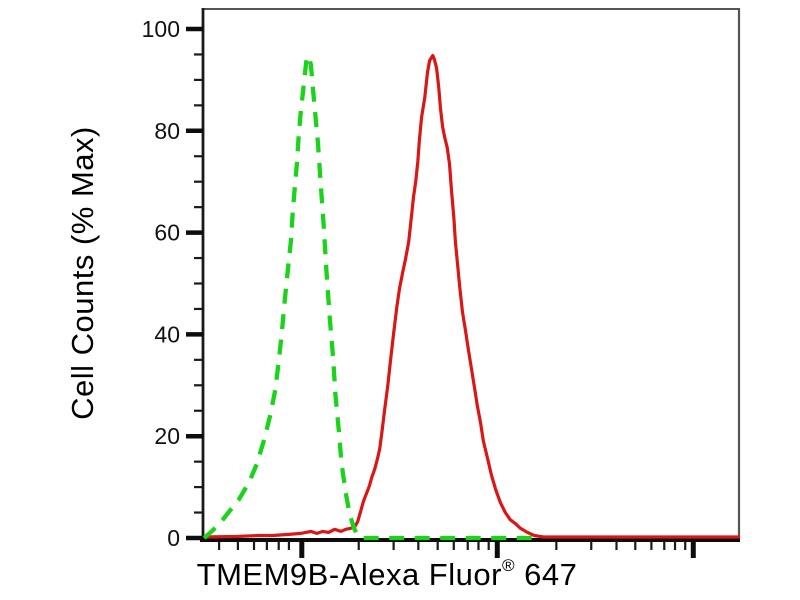 The width and height of the screenshot is (800, 600). What do you see at coordinates (349, 574) in the screenshot?
I see `x-axis-title-text: TMEM9B-Alexa Fluor` at bounding box center [349, 574].